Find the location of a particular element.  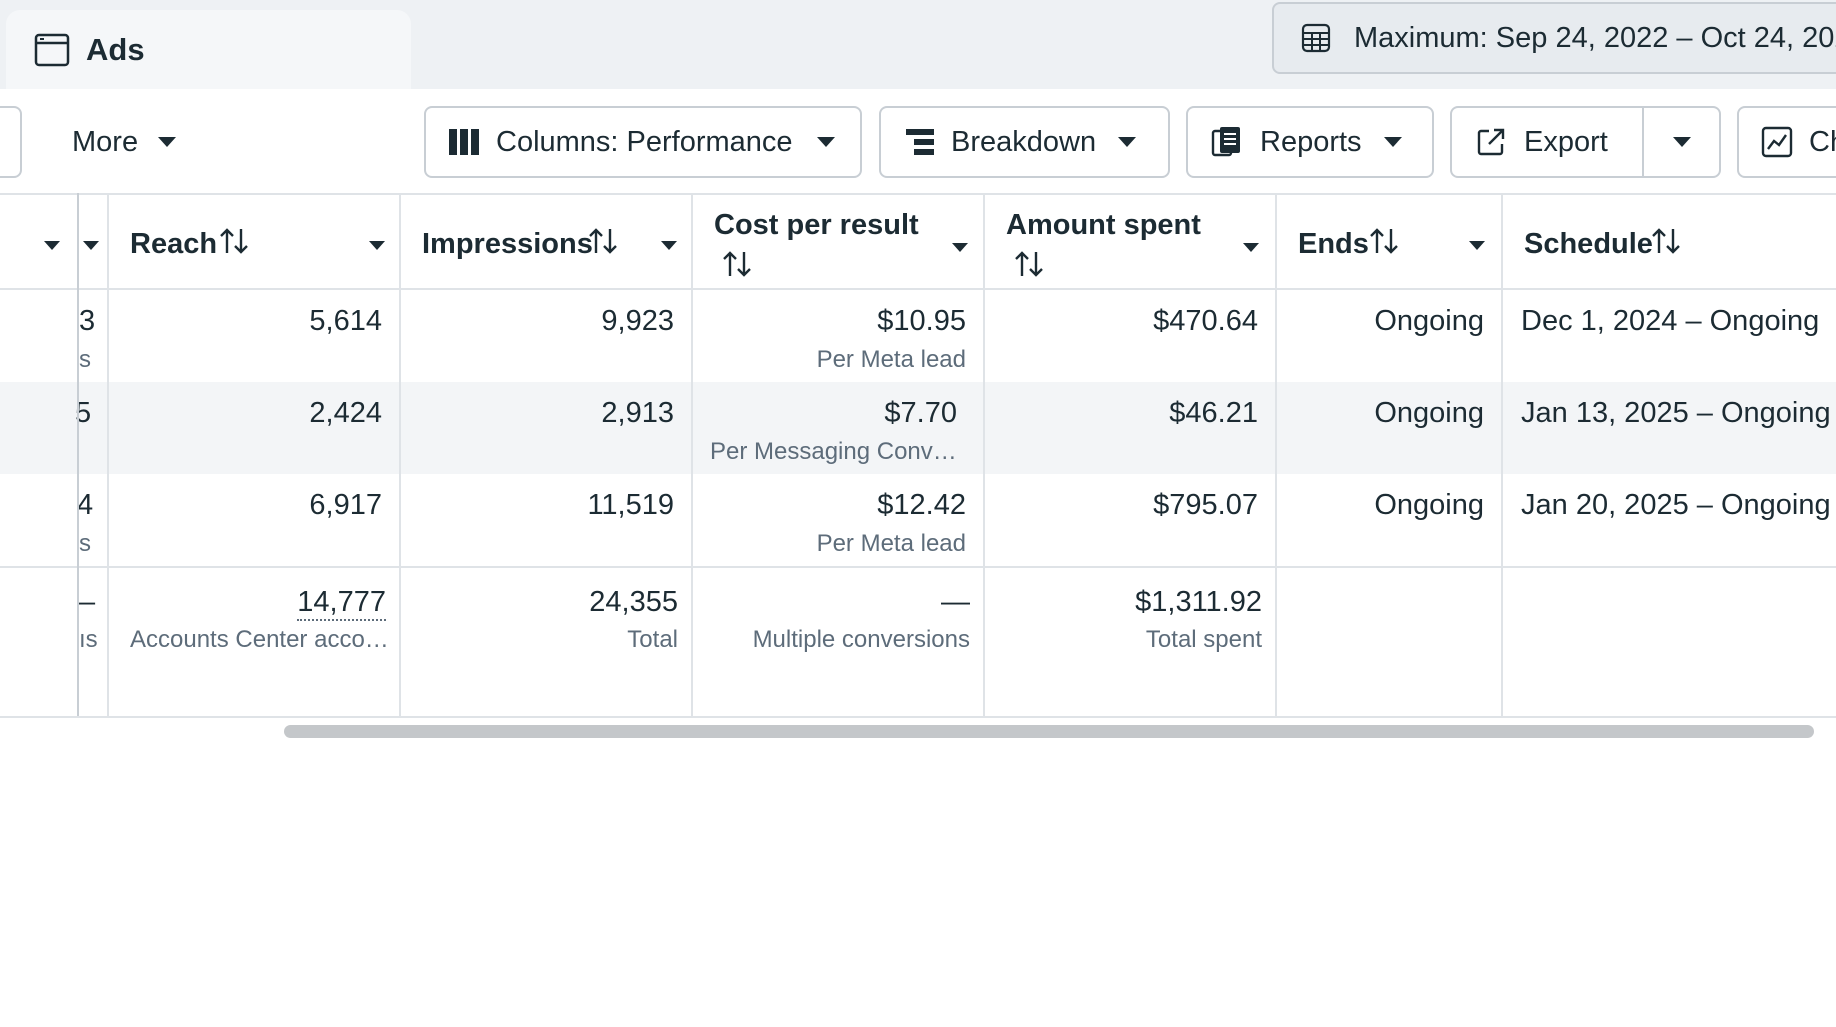

spent-value: $46.21 is located at coordinates (1213, 413).